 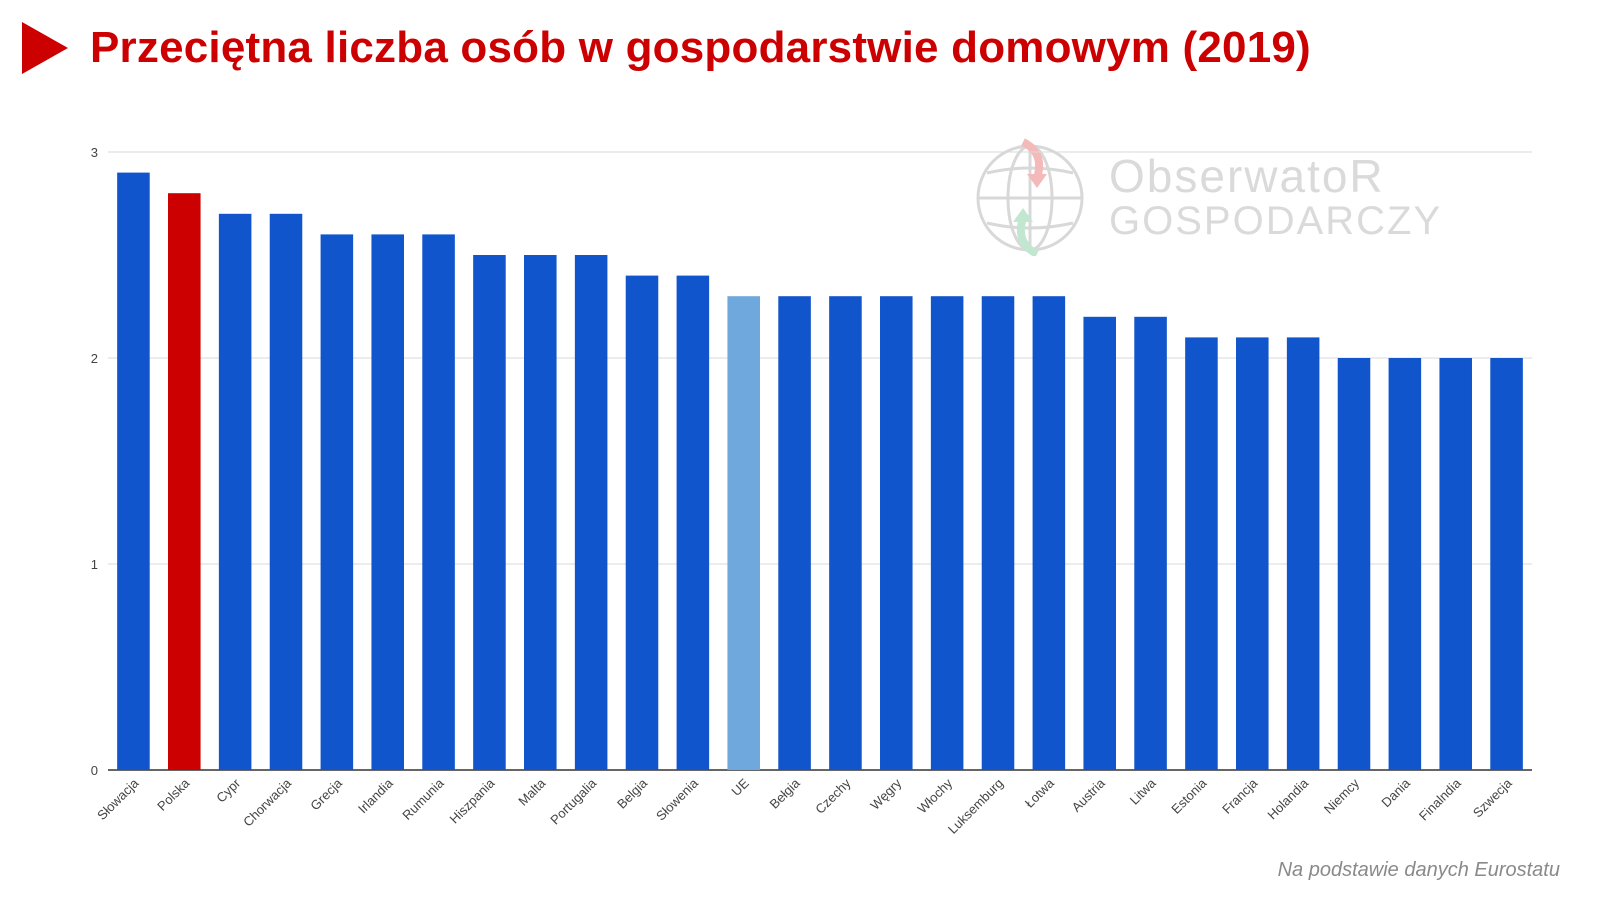 What do you see at coordinates (94, 152) in the screenshot?
I see `y-tick-label: 3` at bounding box center [94, 152].